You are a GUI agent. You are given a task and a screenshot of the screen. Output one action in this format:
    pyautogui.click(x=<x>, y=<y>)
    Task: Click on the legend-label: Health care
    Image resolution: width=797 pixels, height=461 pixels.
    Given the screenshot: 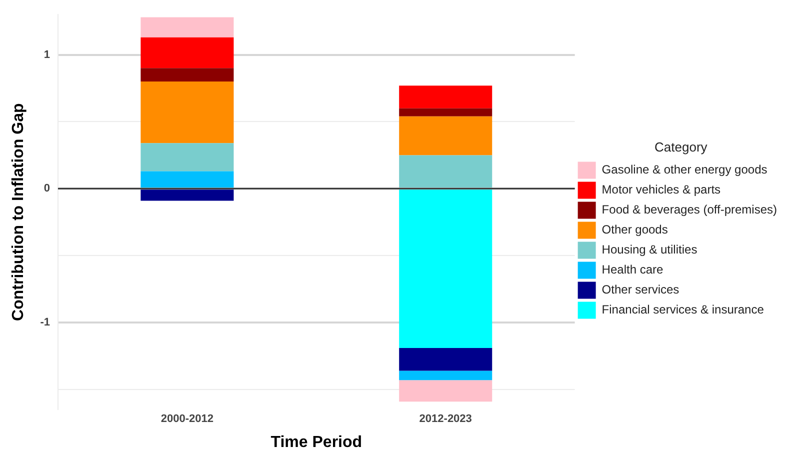 What is the action you would take?
    pyautogui.click(x=633, y=269)
    